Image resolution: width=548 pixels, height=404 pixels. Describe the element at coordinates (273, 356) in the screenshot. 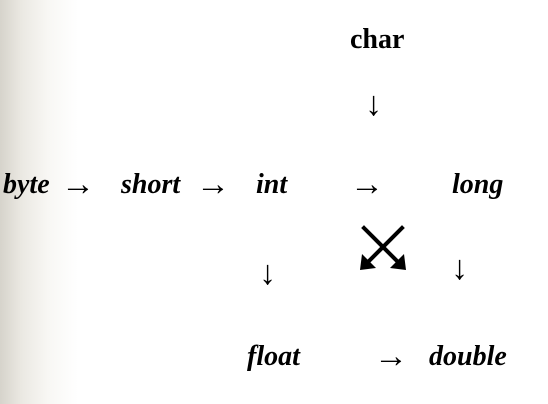

I see `node-float: float` at that location.